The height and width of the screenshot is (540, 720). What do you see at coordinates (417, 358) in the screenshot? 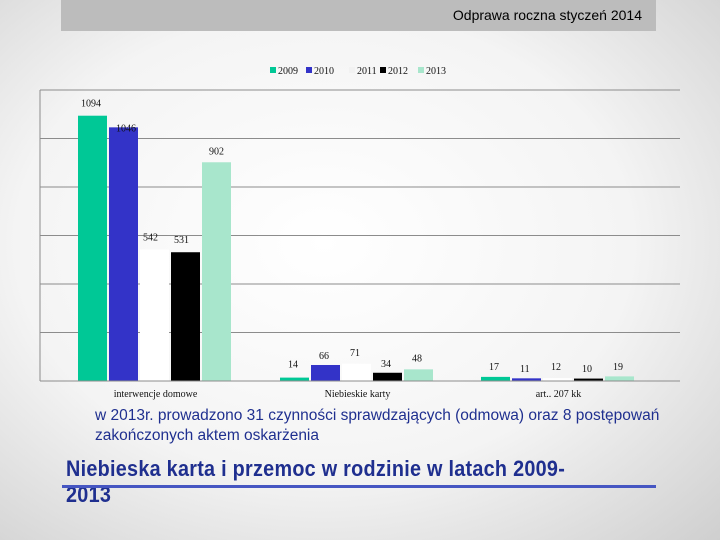
I see `data-label: 48` at bounding box center [417, 358].